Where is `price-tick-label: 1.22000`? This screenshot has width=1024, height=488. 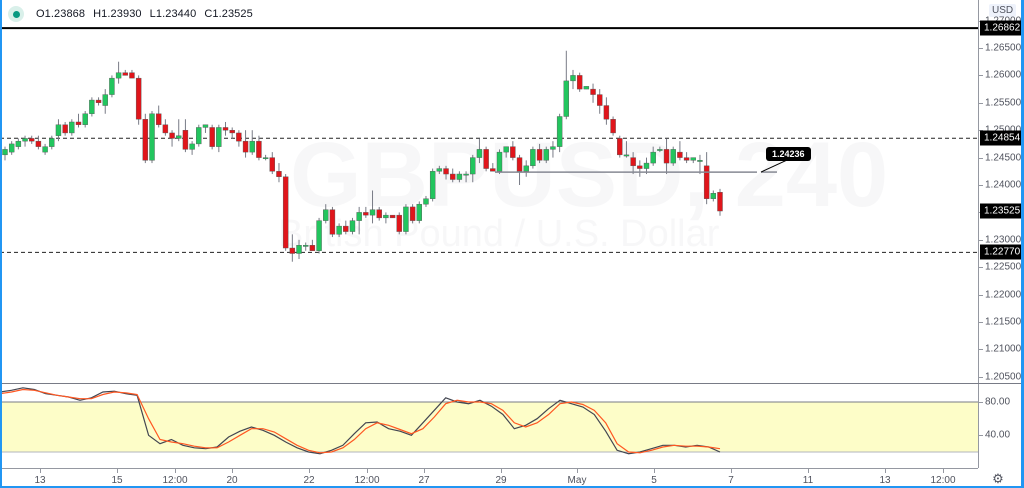 price-tick-label: 1.22000 is located at coordinates (1003, 295).